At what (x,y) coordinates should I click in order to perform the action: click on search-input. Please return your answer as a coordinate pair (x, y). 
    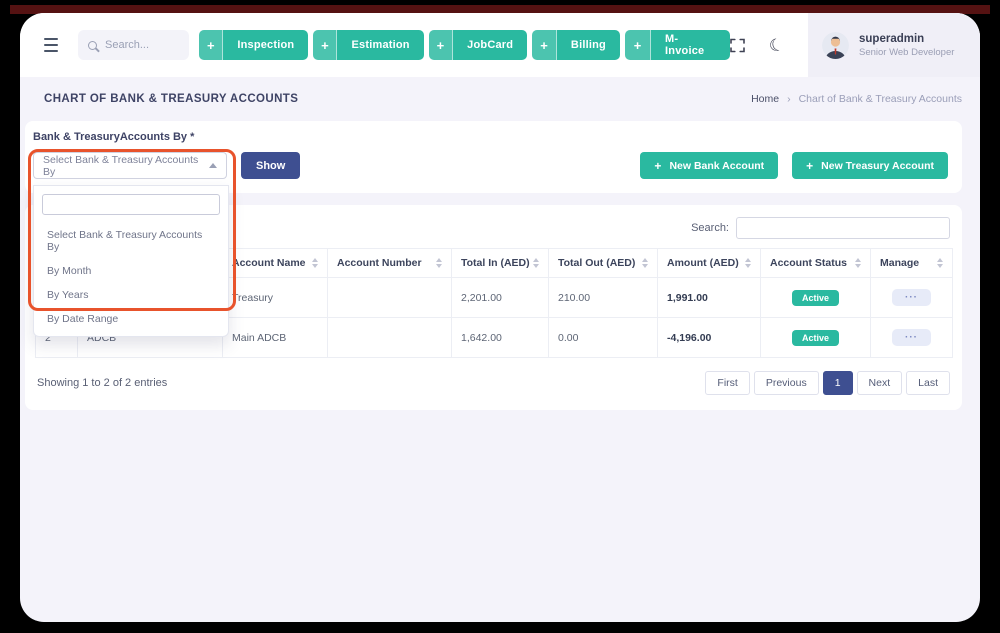
    Looking at the image, I should click on (142, 45).